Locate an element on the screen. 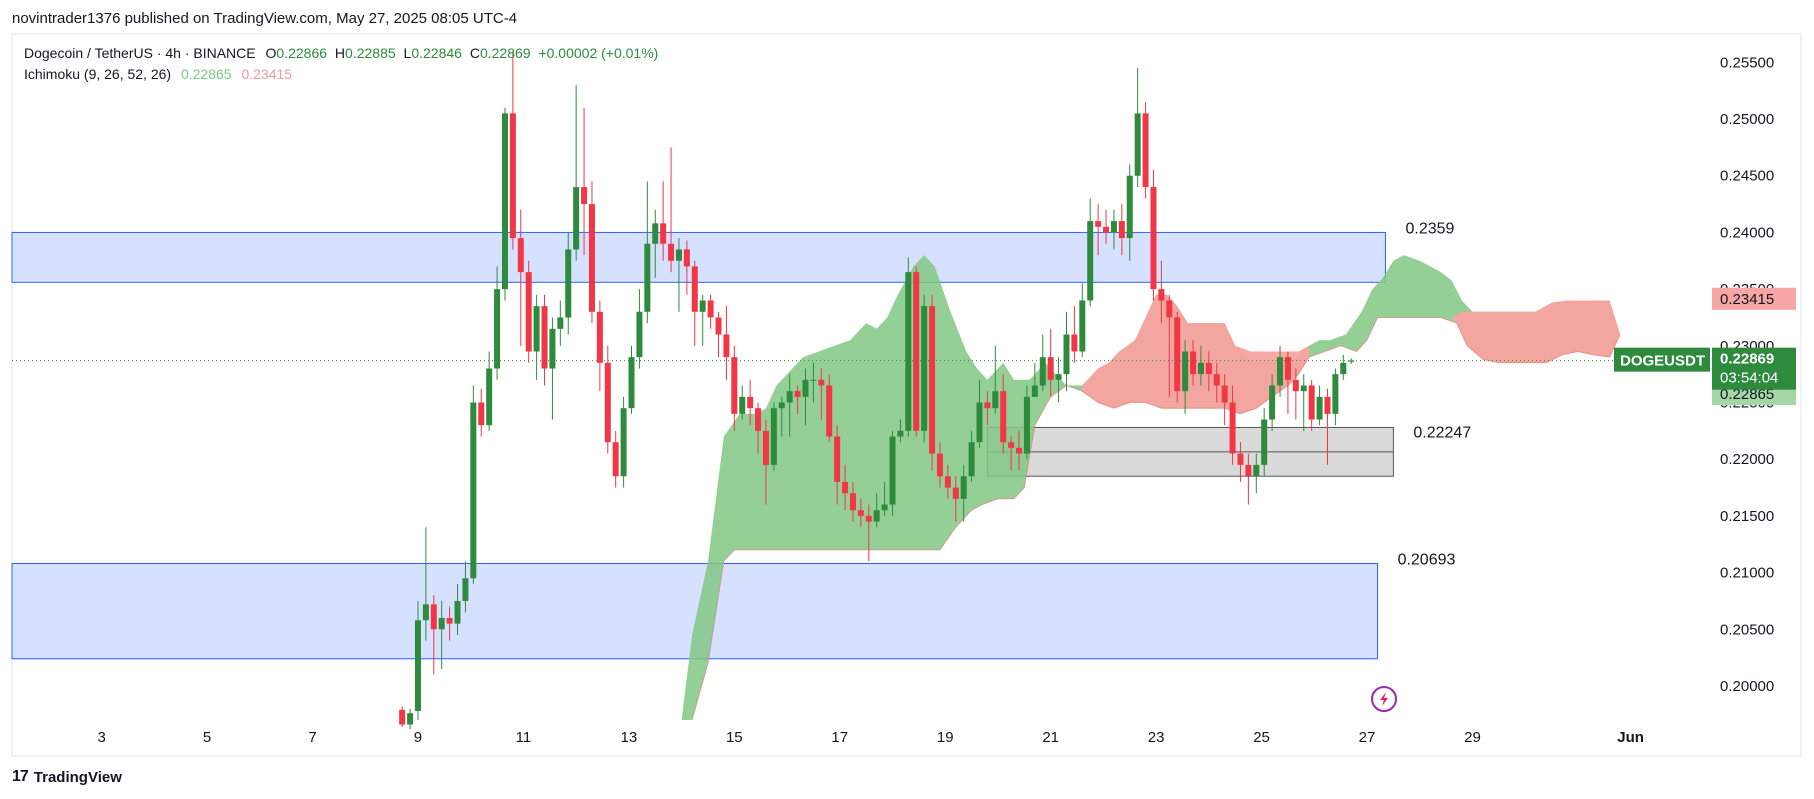 This screenshot has width=1814, height=799. x-axis: 3 5 7 9 11 13 15 17 19 21 23 25 27 29 Jun is located at coordinates (870, 737).